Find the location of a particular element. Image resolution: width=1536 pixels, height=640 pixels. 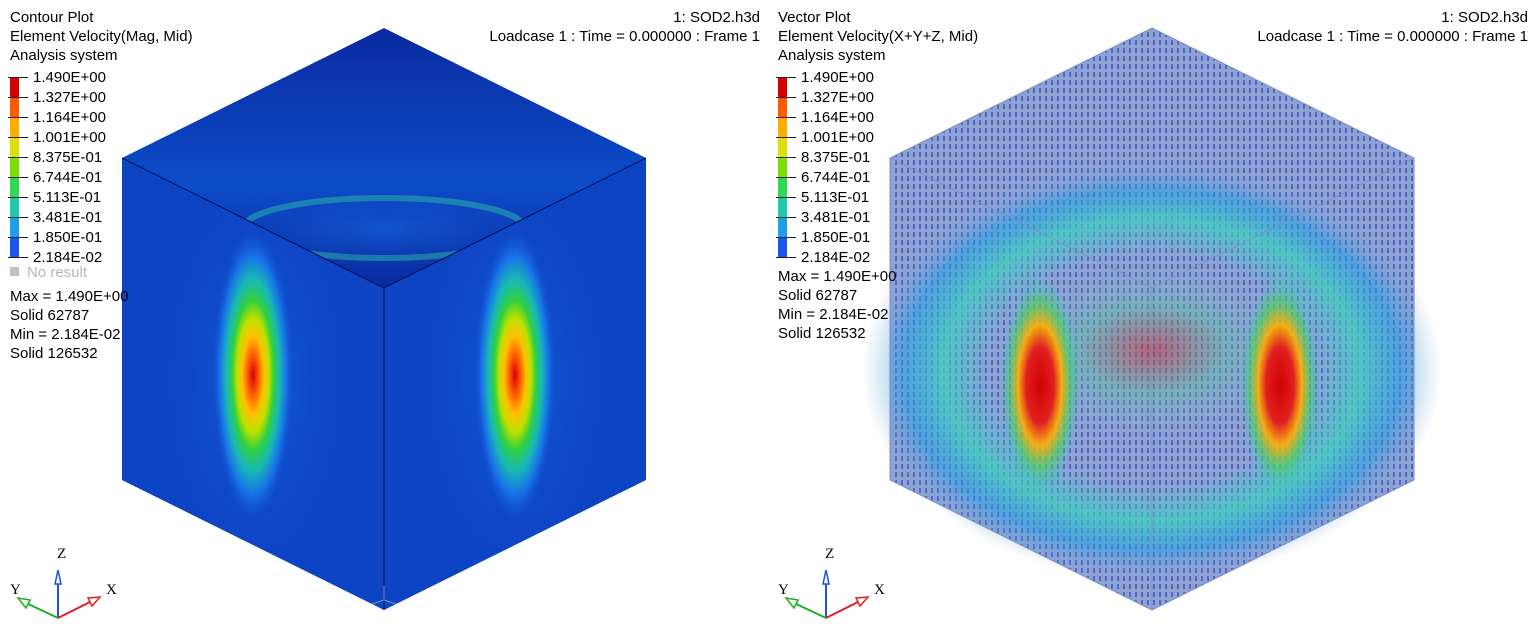

triad-x-label: X is located at coordinates (879, 590).